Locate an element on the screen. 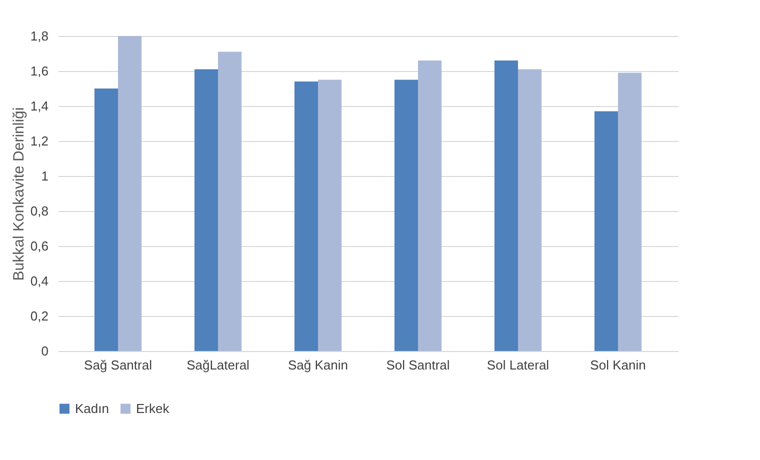 This screenshot has width=760, height=460. y-tick-label: 1 is located at coordinates (44, 176).